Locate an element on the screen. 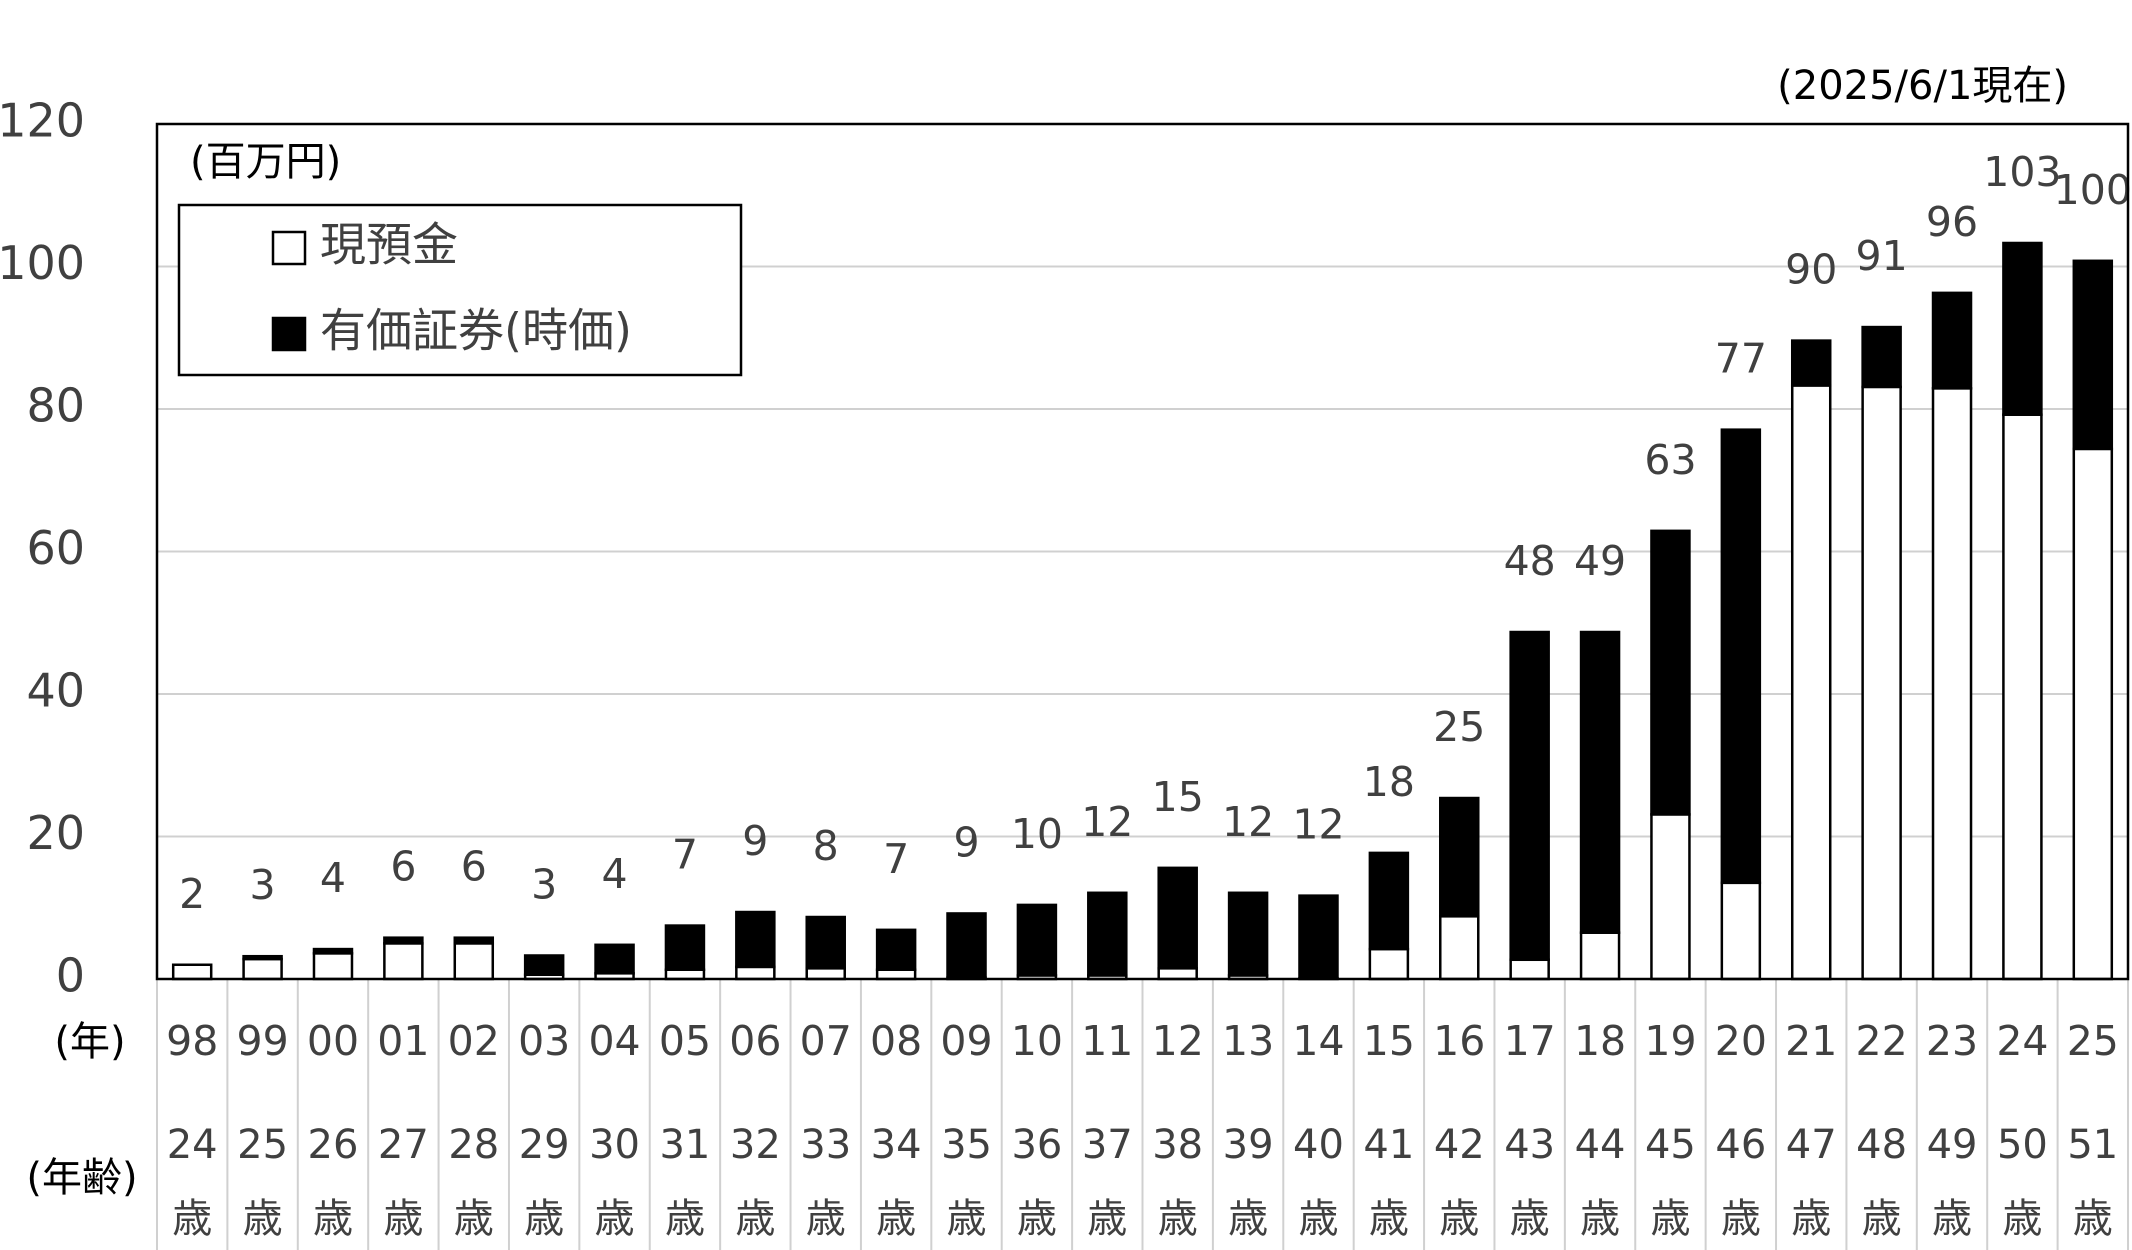 This screenshot has width=2132, height=1250. total-label: 48 is located at coordinates (1530, 561).